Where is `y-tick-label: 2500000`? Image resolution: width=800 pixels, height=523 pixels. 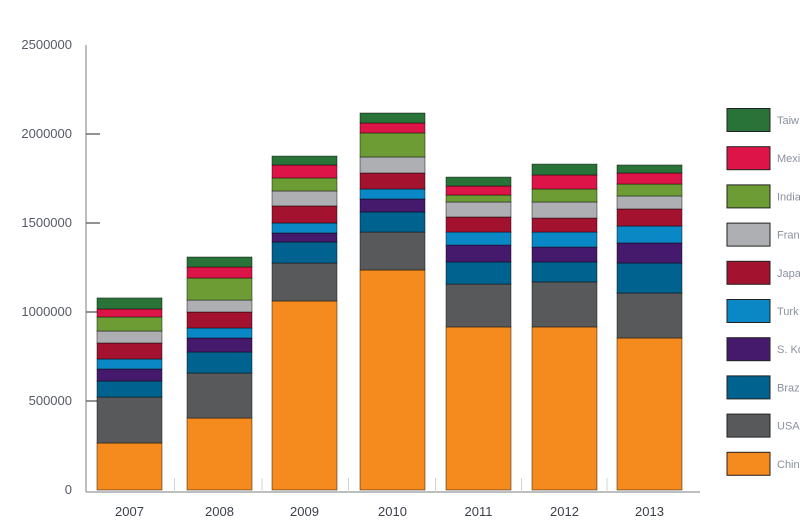 y-tick-label: 2500000 is located at coordinates (46, 44).